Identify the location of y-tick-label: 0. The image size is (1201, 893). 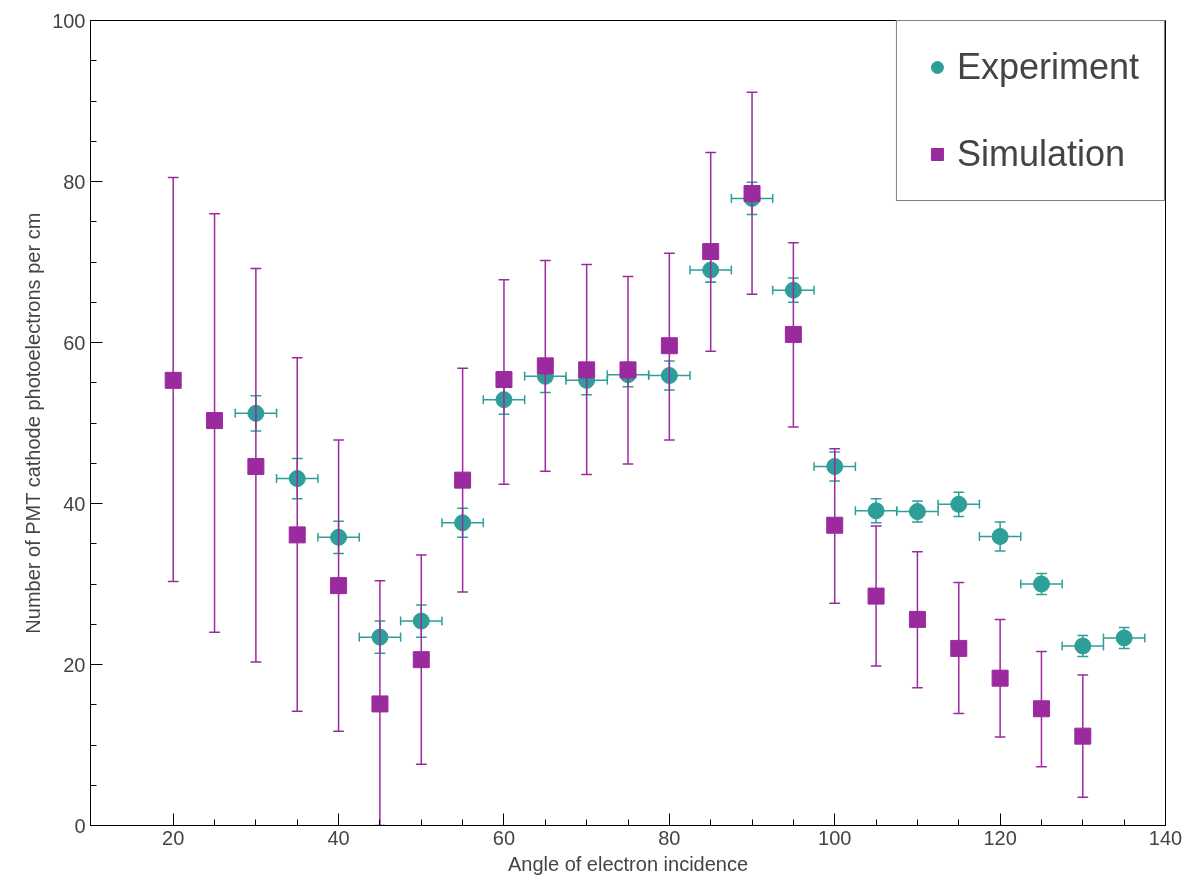
(80, 825).